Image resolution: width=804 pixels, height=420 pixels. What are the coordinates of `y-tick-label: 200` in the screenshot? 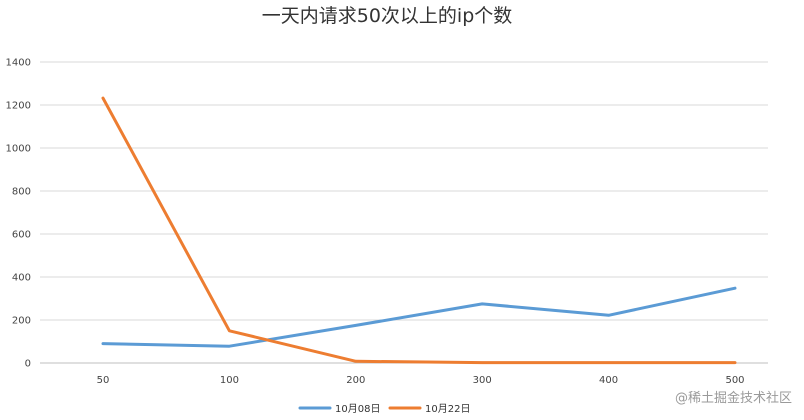 It's located at (21, 321).